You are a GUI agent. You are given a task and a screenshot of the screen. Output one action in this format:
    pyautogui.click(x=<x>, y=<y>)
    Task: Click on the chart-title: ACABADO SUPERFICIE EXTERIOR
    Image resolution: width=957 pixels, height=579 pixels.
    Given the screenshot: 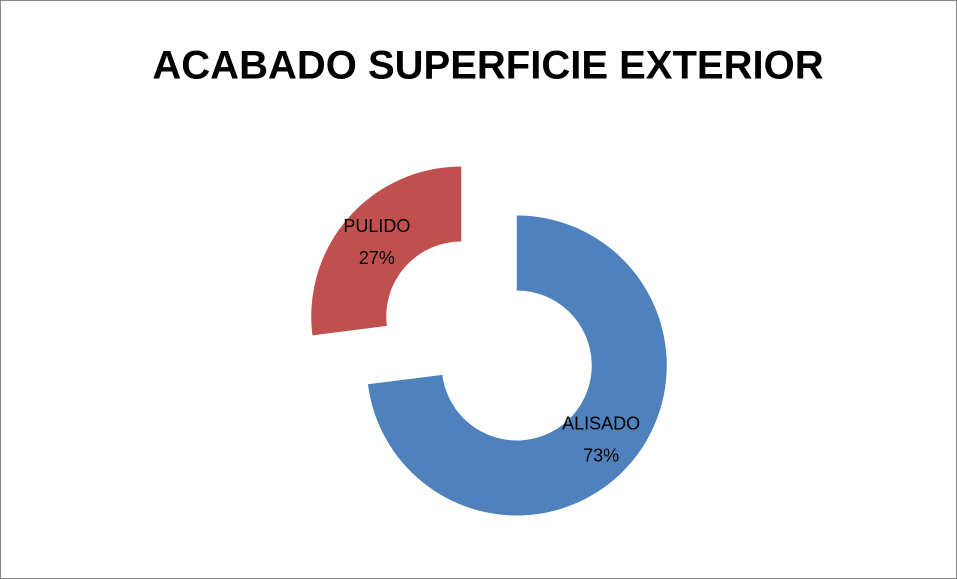 What is the action you would take?
    pyautogui.click(x=487, y=66)
    